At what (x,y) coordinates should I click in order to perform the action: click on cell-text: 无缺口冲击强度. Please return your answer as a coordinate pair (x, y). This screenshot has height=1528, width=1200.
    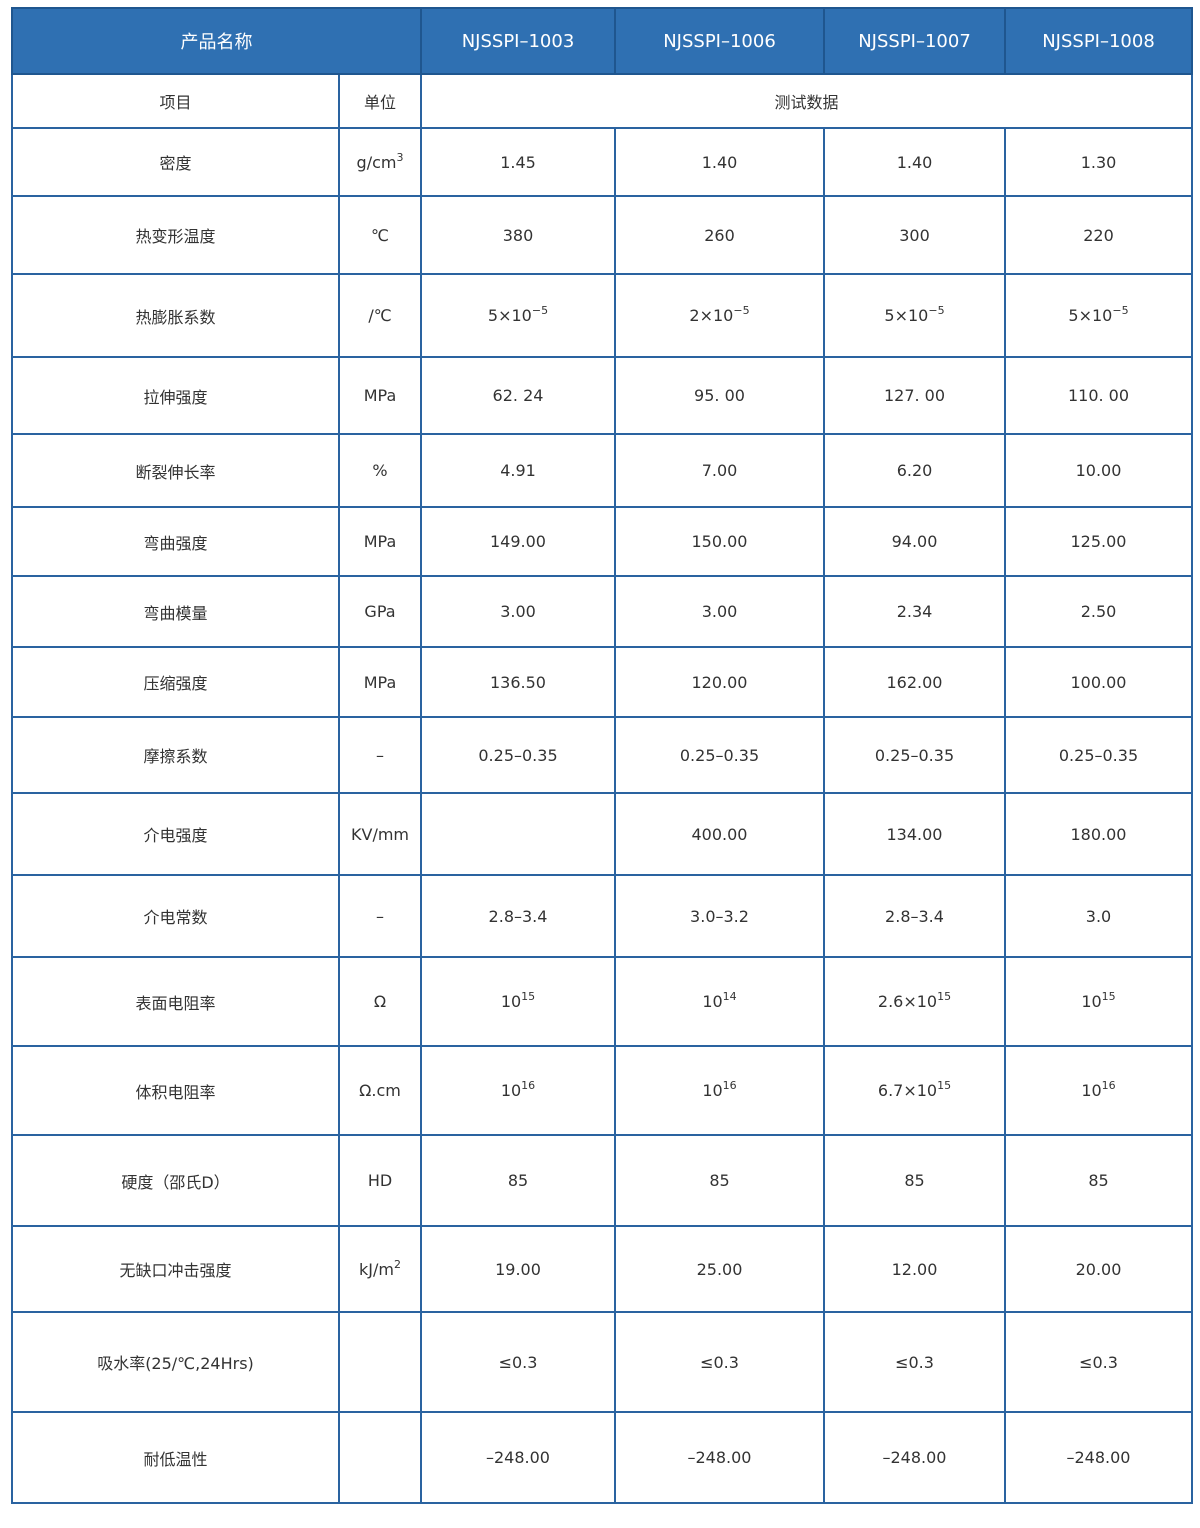
    Looking at the image, I should click on (175, 1270).